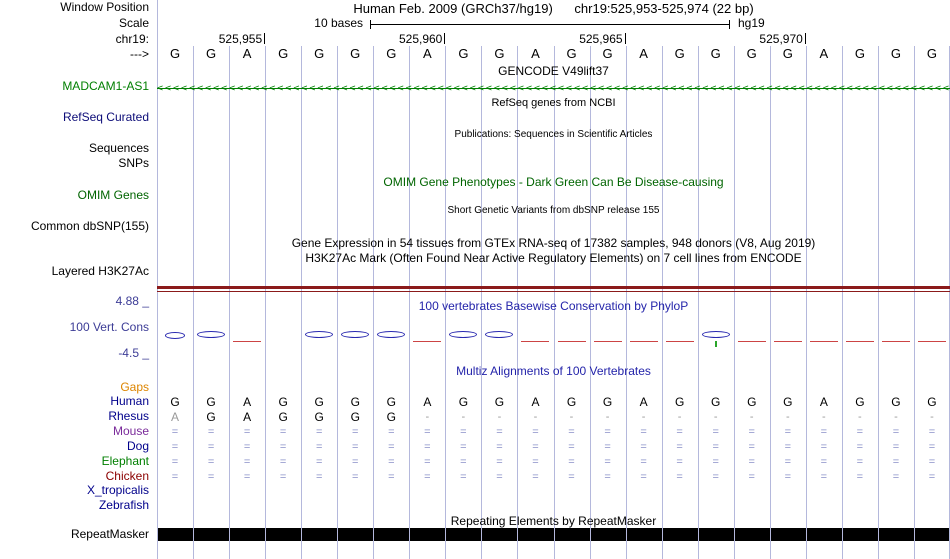 The width and height of the screenshot is (950, 559). What do you see at coordinates (89, 226) in the screenshot?
I see `label-common-dbsnp-155: Common dbSNP(155)` at bounding box center [89, 226].